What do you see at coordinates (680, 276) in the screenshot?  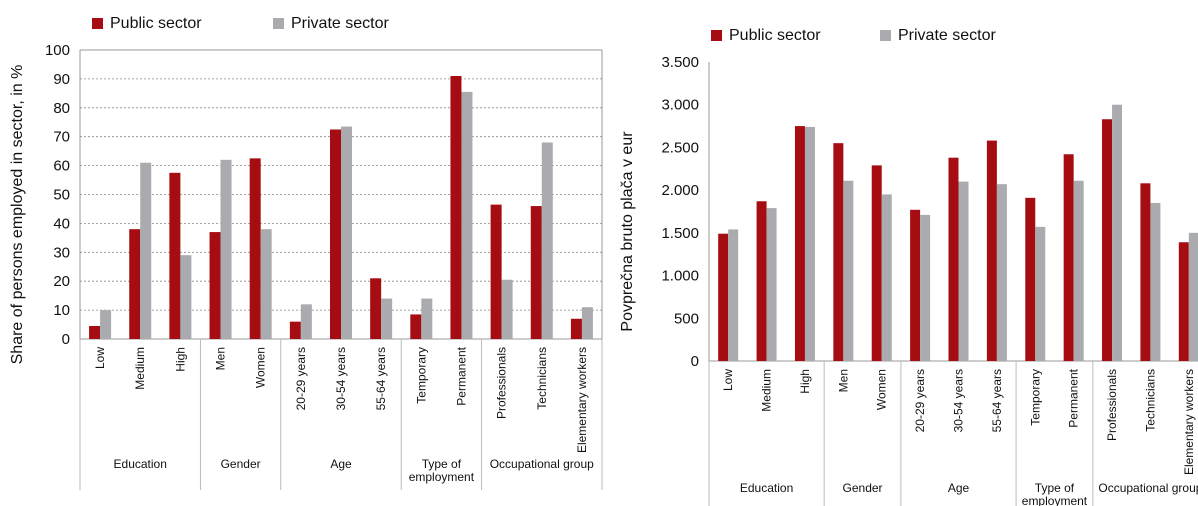 I see `y-tick-label: 1.000` at bounding box center [680, 276].